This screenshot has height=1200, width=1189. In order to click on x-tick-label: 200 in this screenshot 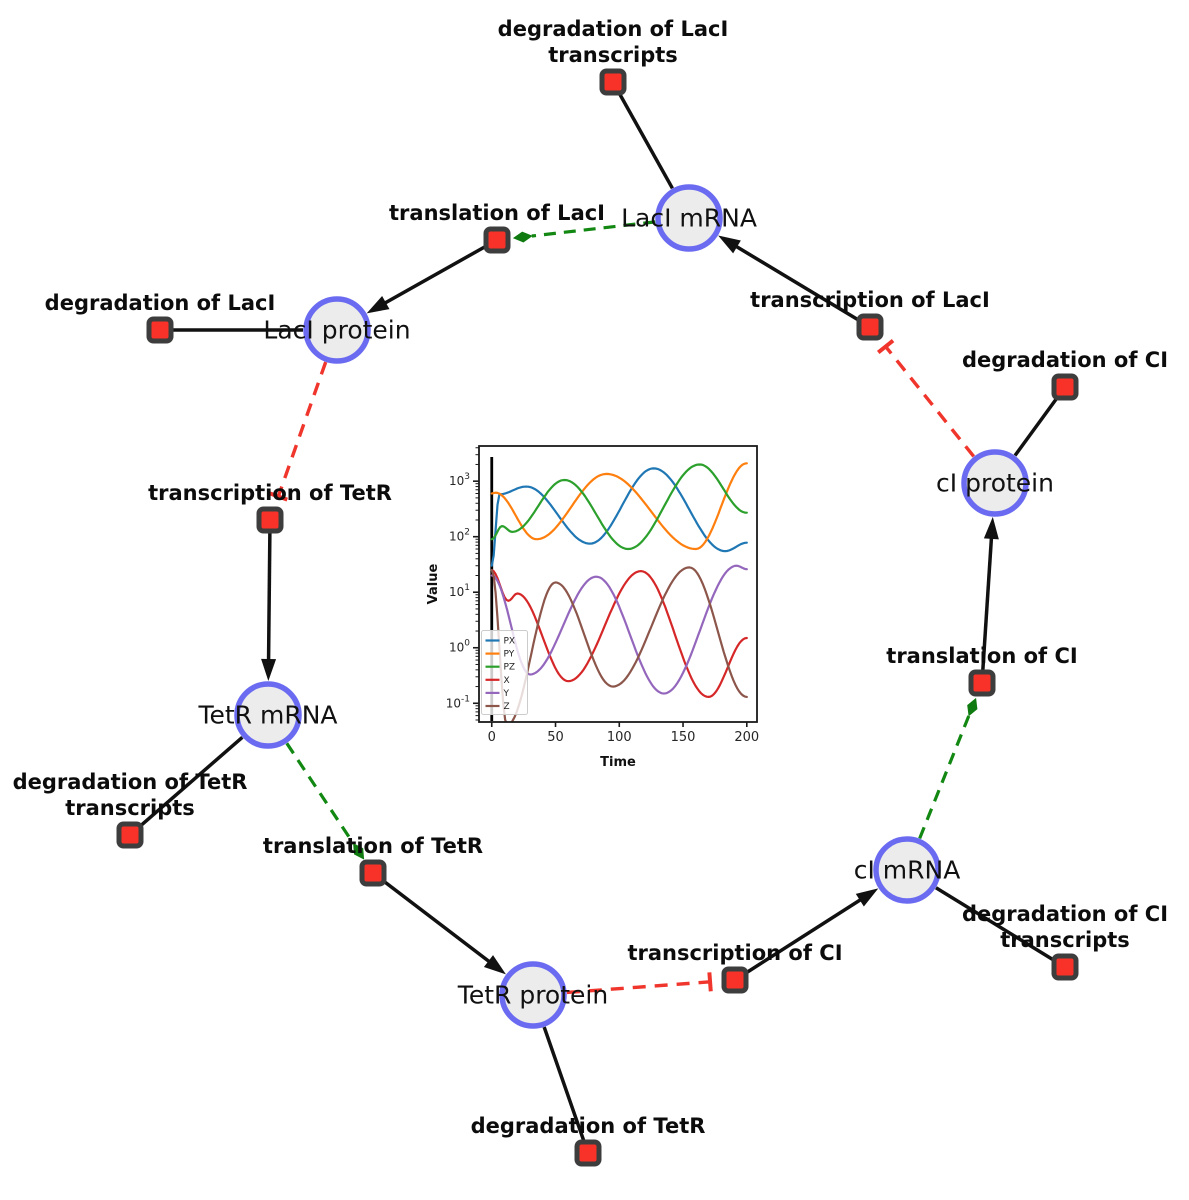, I will do `click(746, 737)`.